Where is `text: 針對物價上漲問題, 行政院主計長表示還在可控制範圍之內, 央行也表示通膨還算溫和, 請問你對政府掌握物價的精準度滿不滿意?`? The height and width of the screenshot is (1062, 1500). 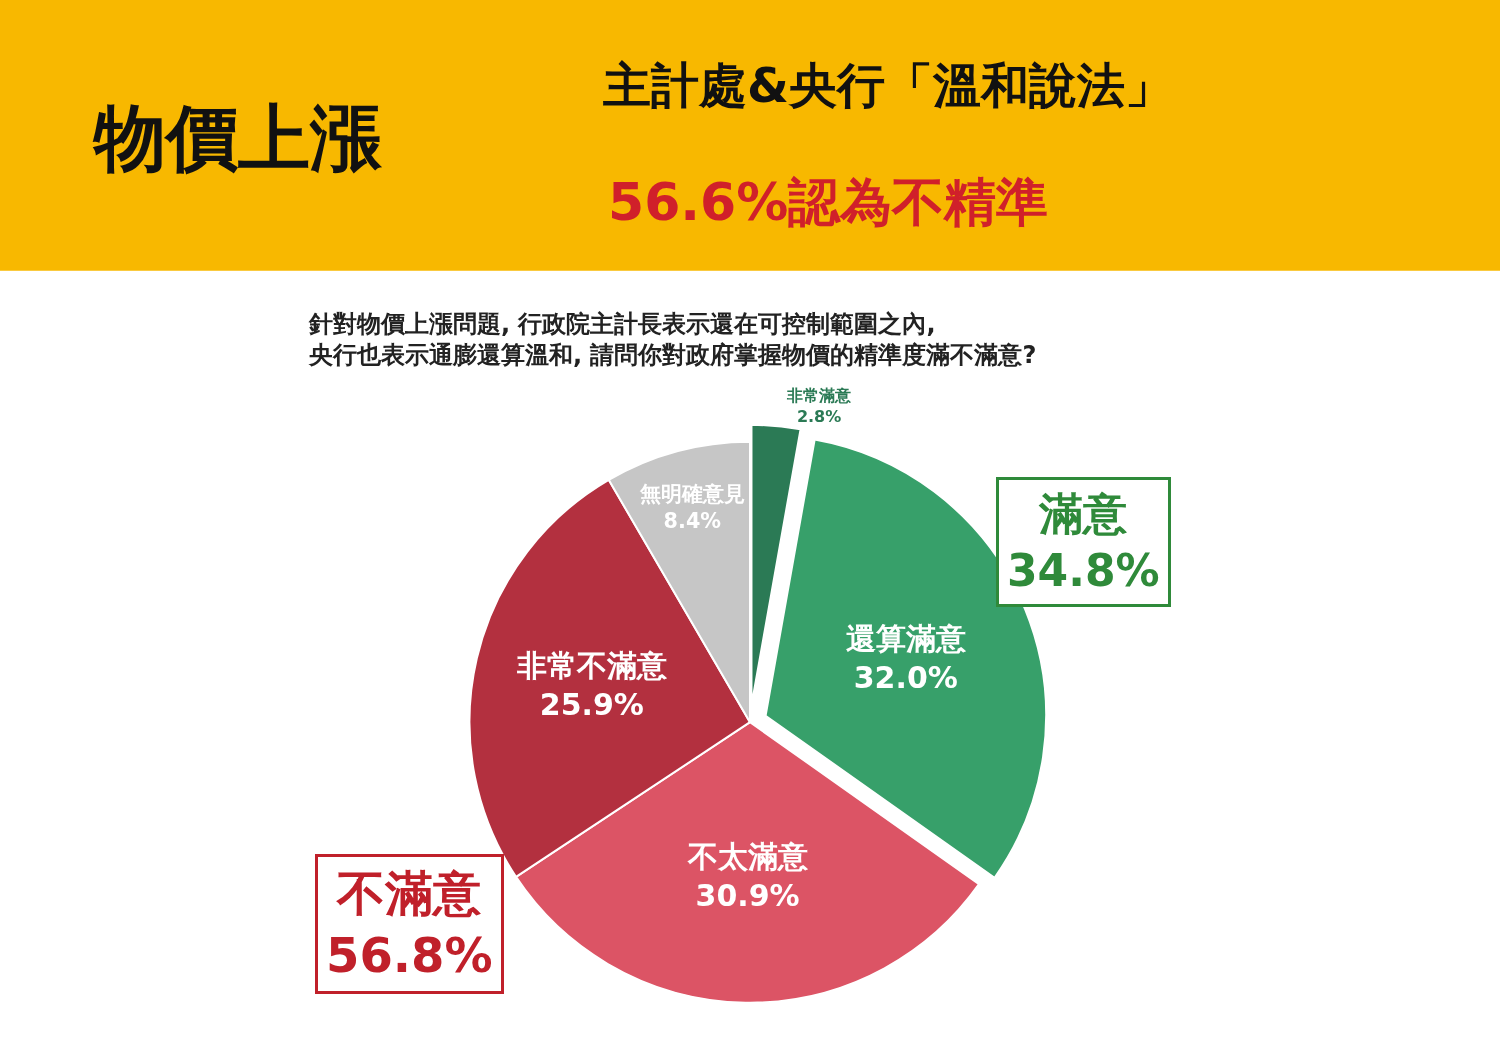 text: 針對物價上漲問題, 行政院主計長表示還在可控制範圍之內, 央行也表示通膨還算溫和, 請問你對政府掌握物價的精準度滿不滿意? is located at coordinates (672, 340).